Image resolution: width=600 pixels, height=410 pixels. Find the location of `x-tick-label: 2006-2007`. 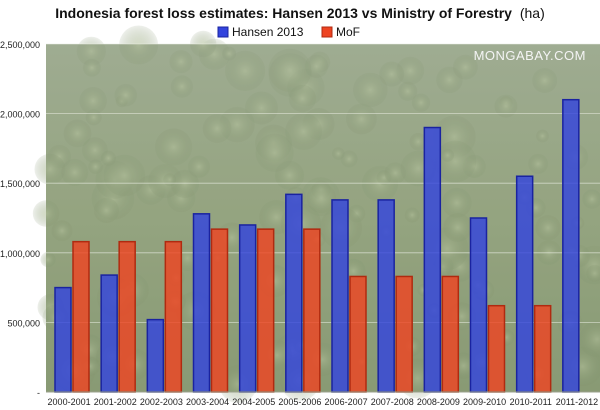

x-tick-label: 2006-2007 is located at coordinates (346, 402).